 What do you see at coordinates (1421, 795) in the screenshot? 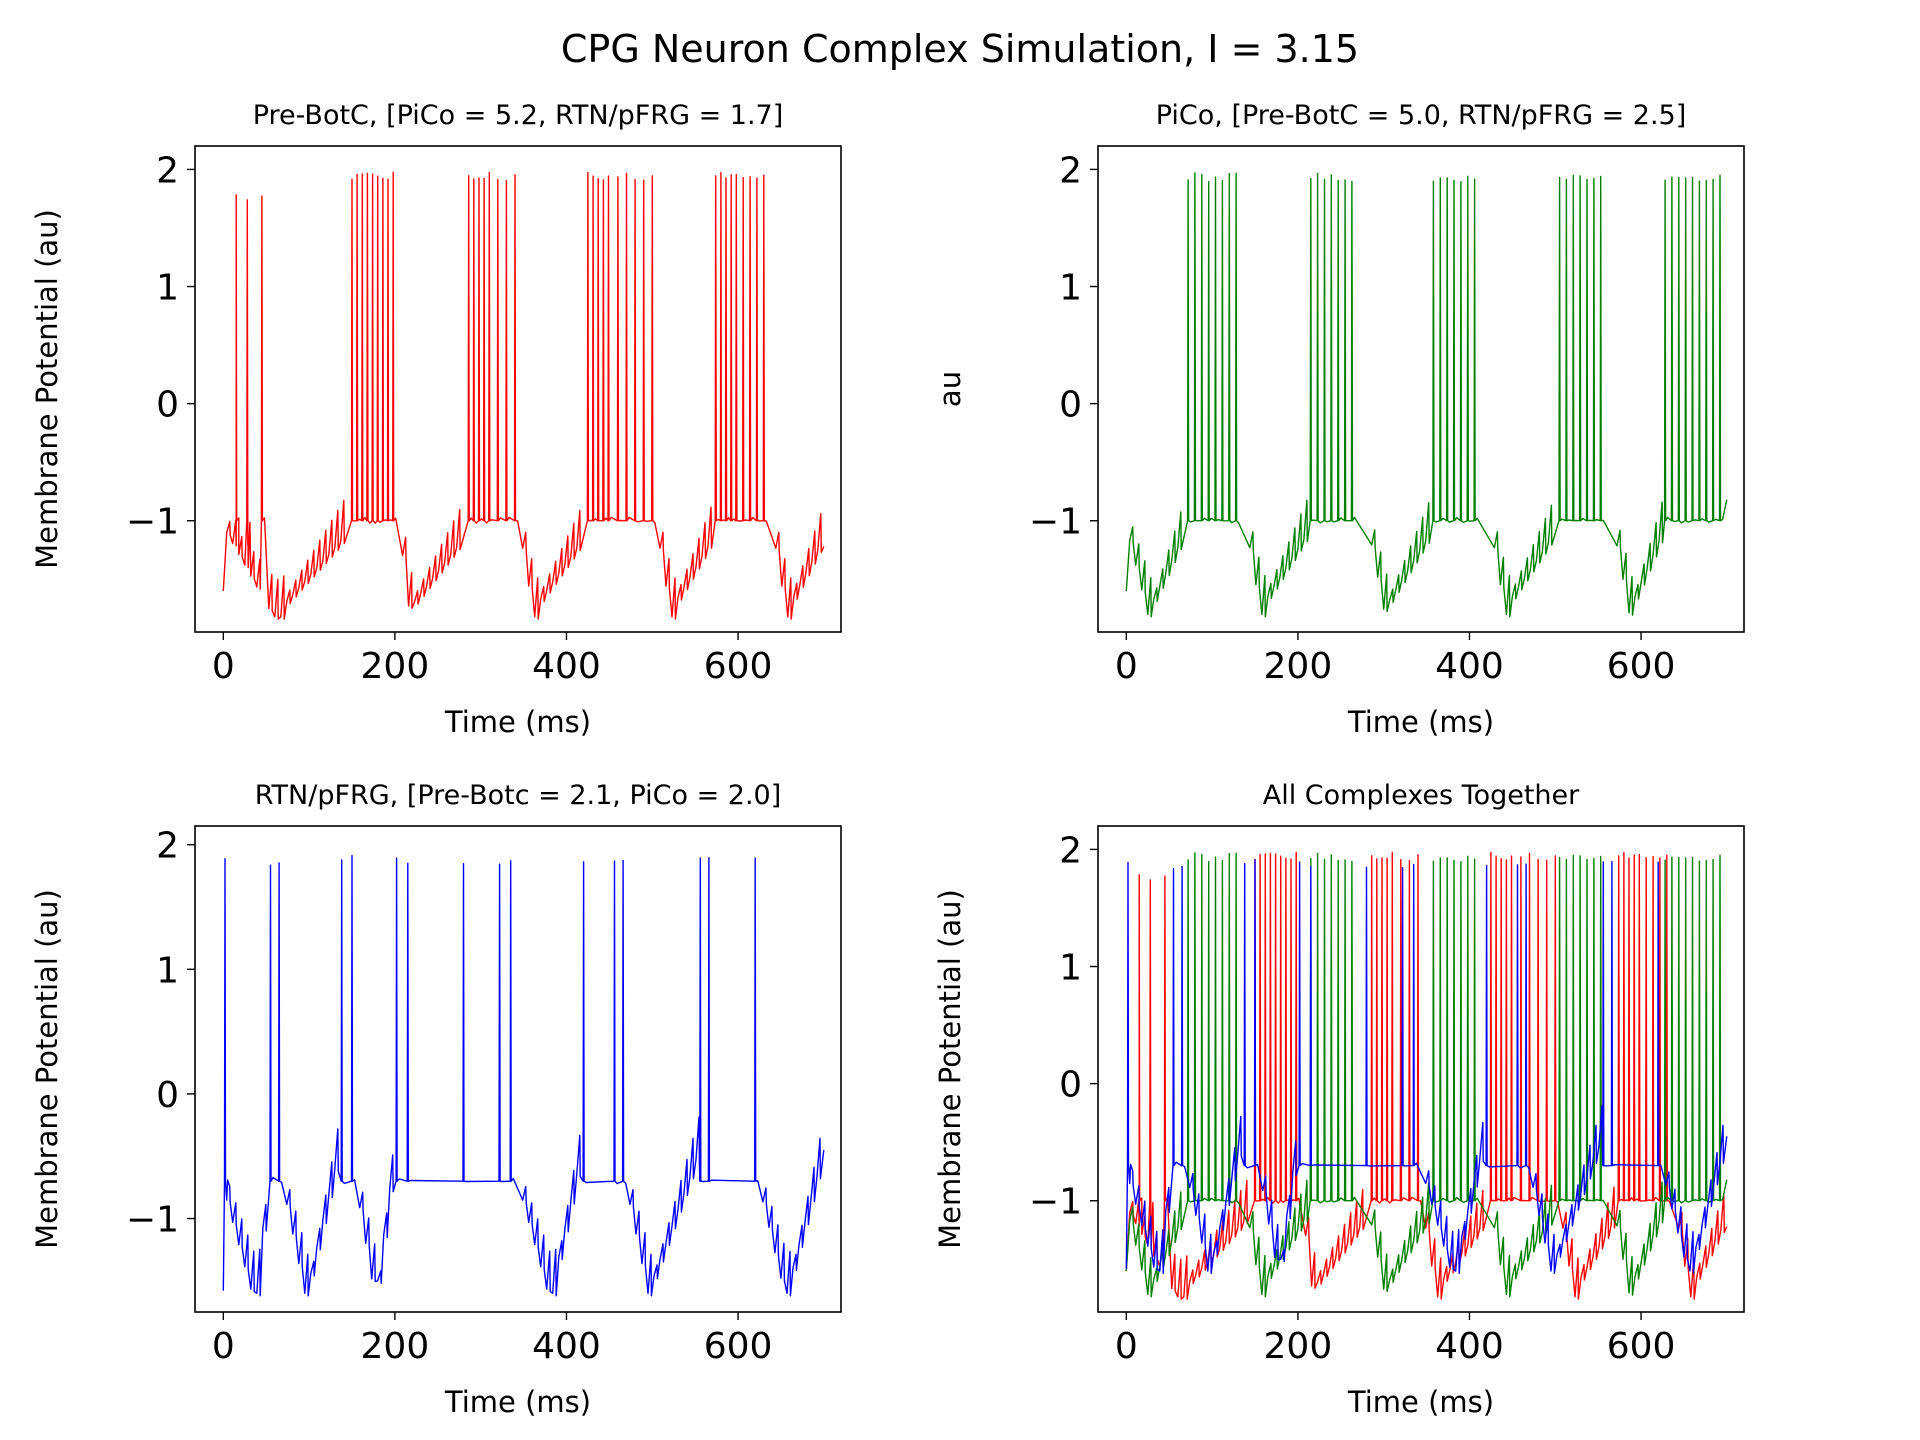
I see `subplot-title: All Complexes Together` at bounding box center [1421, 795].